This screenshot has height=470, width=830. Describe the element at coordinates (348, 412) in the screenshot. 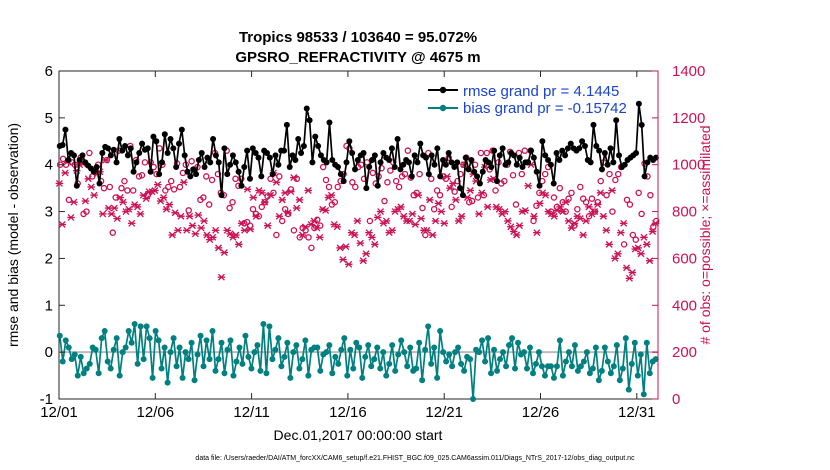

I see `x-tick-label: 12/16` at that location.